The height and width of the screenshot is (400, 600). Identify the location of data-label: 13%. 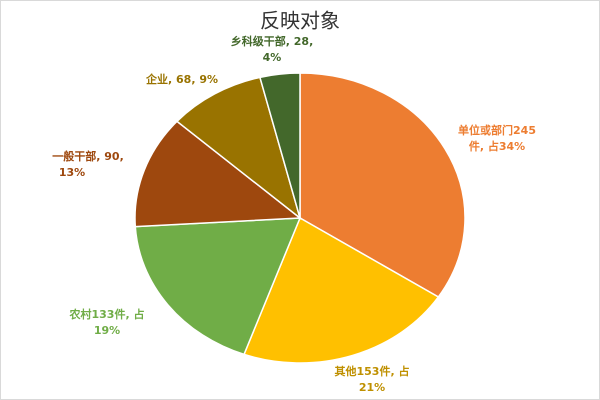
(72, 172).